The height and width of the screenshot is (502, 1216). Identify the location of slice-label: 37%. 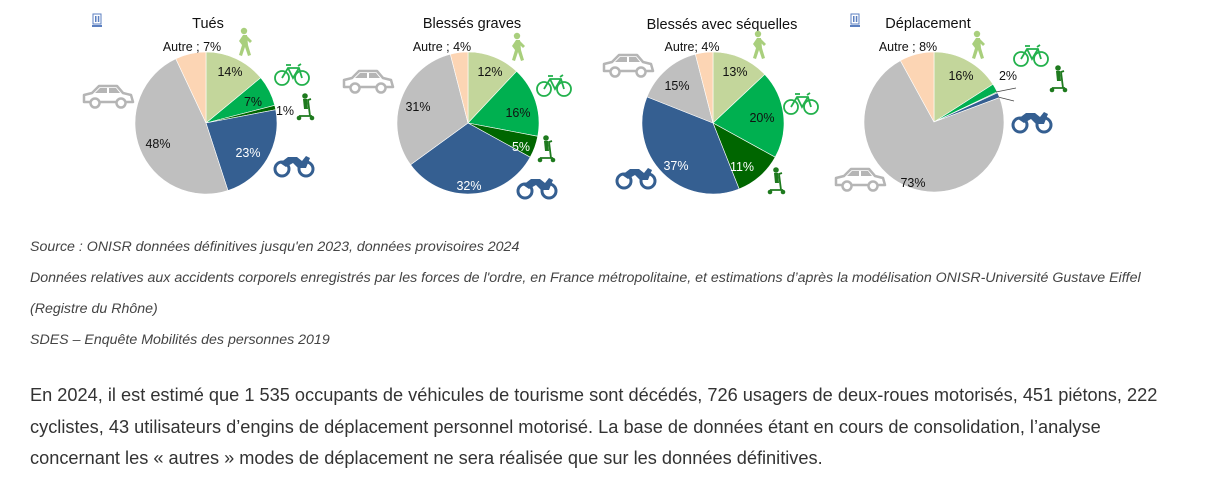
(675, 166).